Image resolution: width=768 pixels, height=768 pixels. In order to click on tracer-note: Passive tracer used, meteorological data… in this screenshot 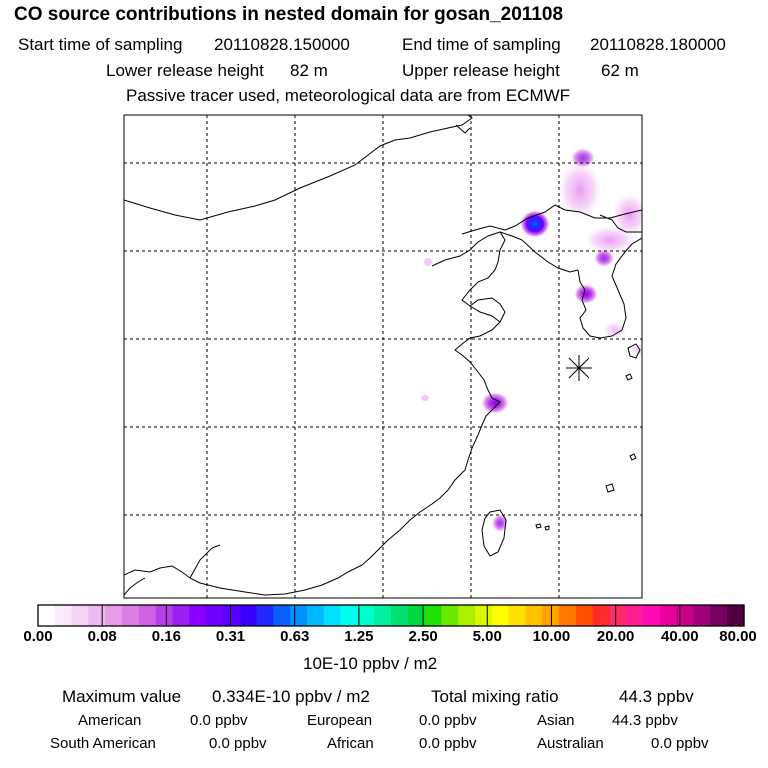, I will do `click(348, 95)`.